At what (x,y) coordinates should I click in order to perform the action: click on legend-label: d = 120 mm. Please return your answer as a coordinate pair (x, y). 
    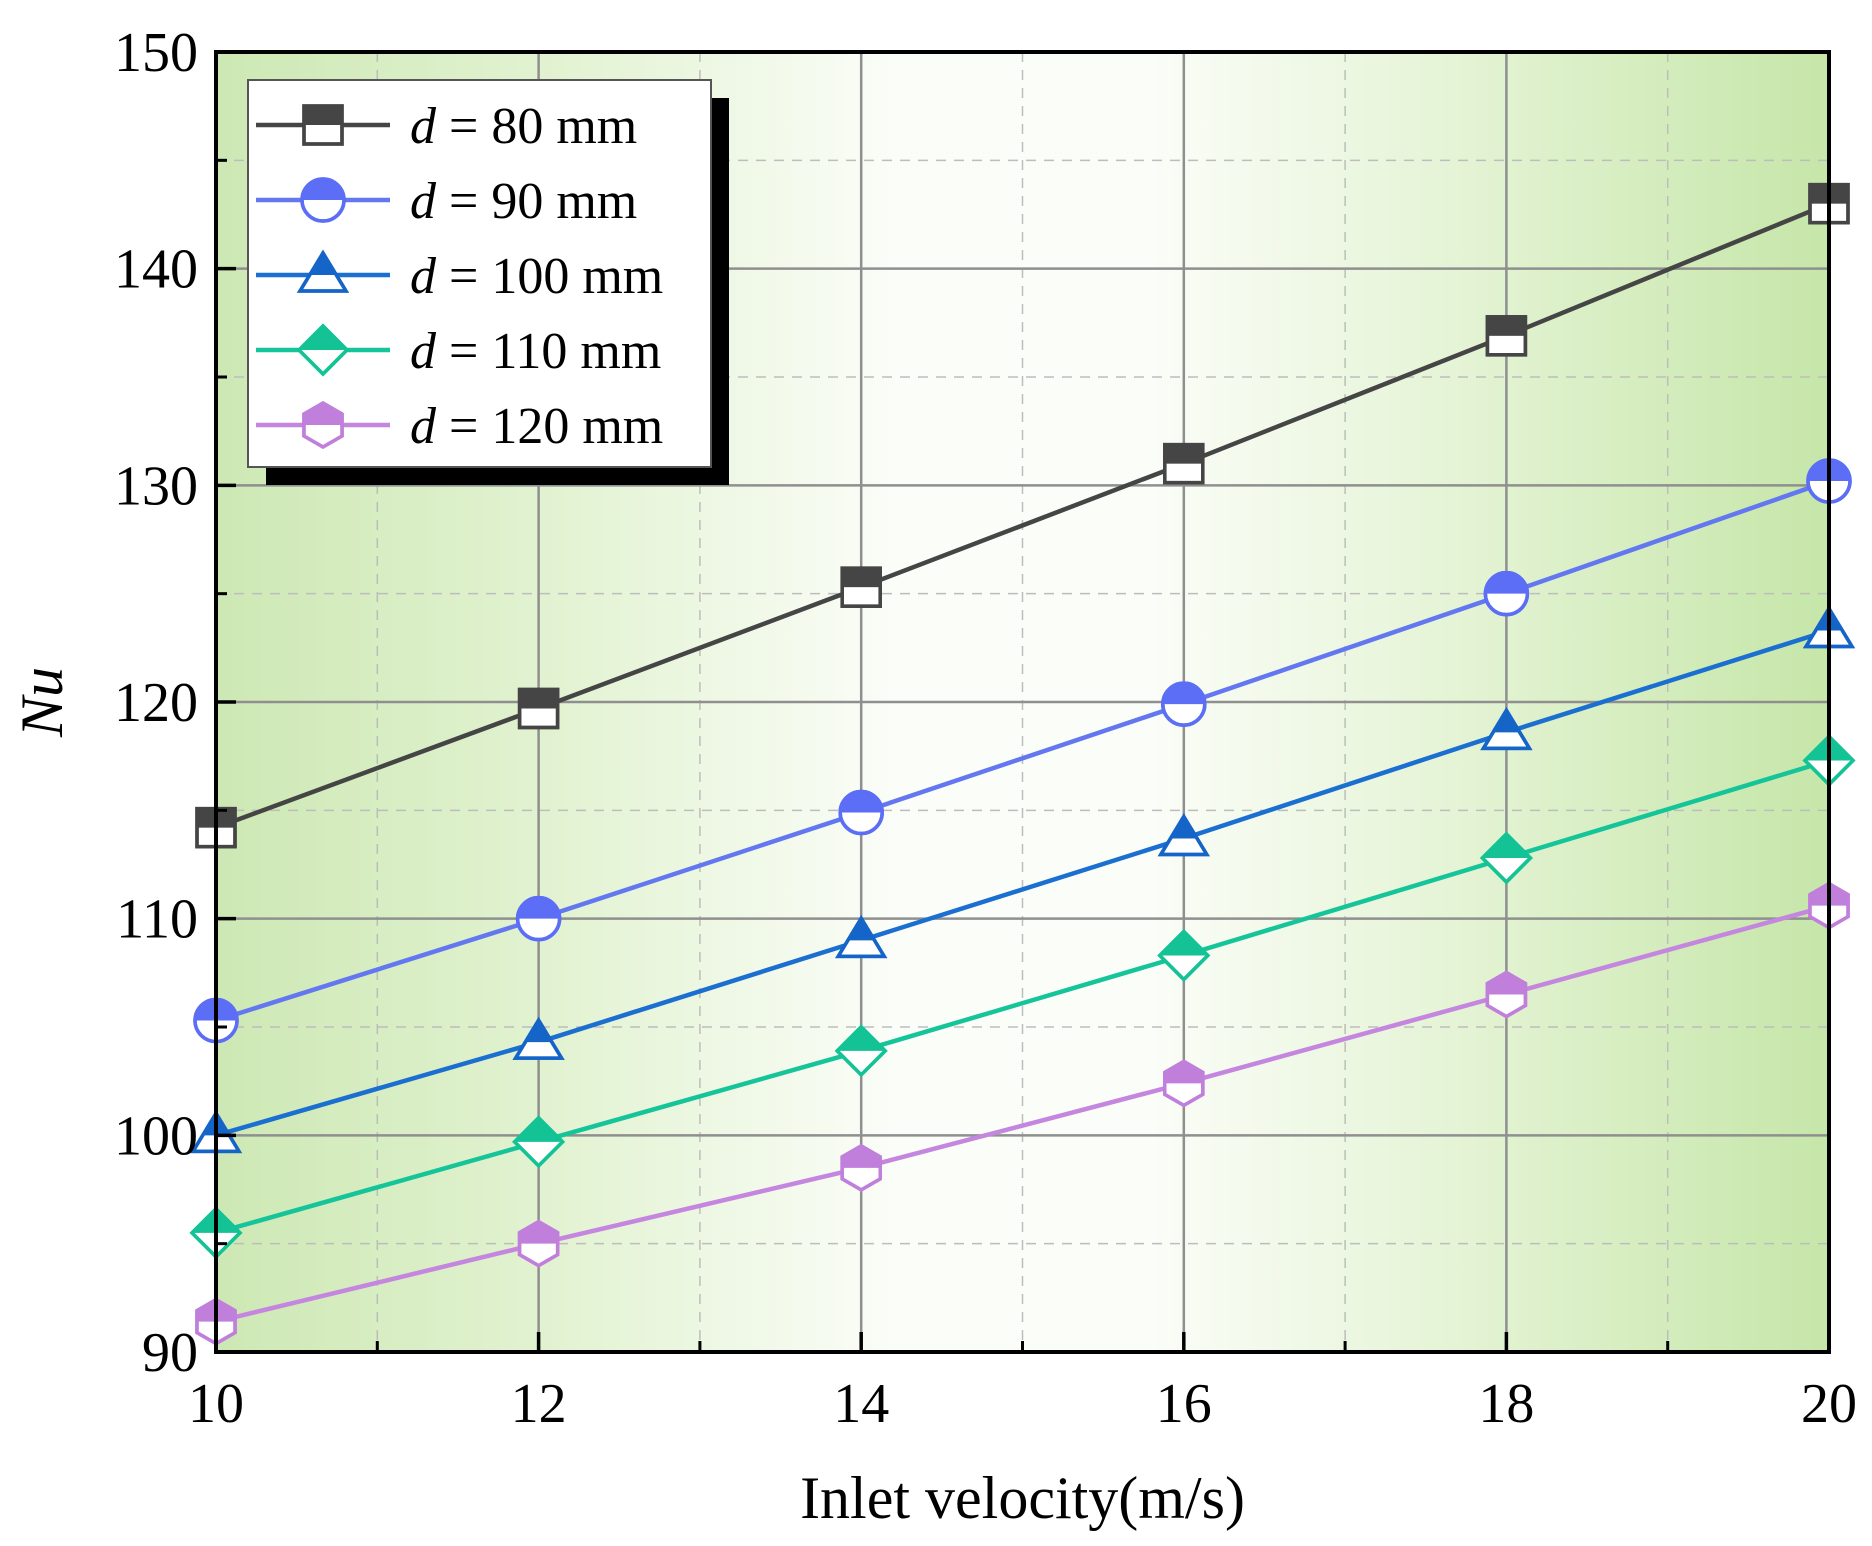
    Looking at the image, I should click on (536, 426).